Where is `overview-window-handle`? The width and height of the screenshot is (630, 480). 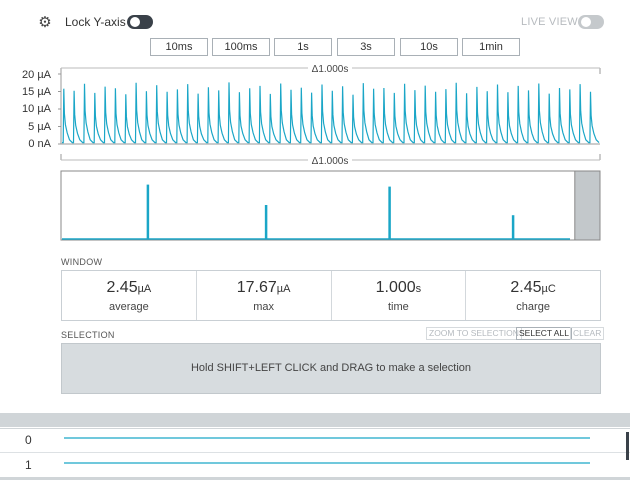
overview-window-handle is located at coordinates (587, 205).